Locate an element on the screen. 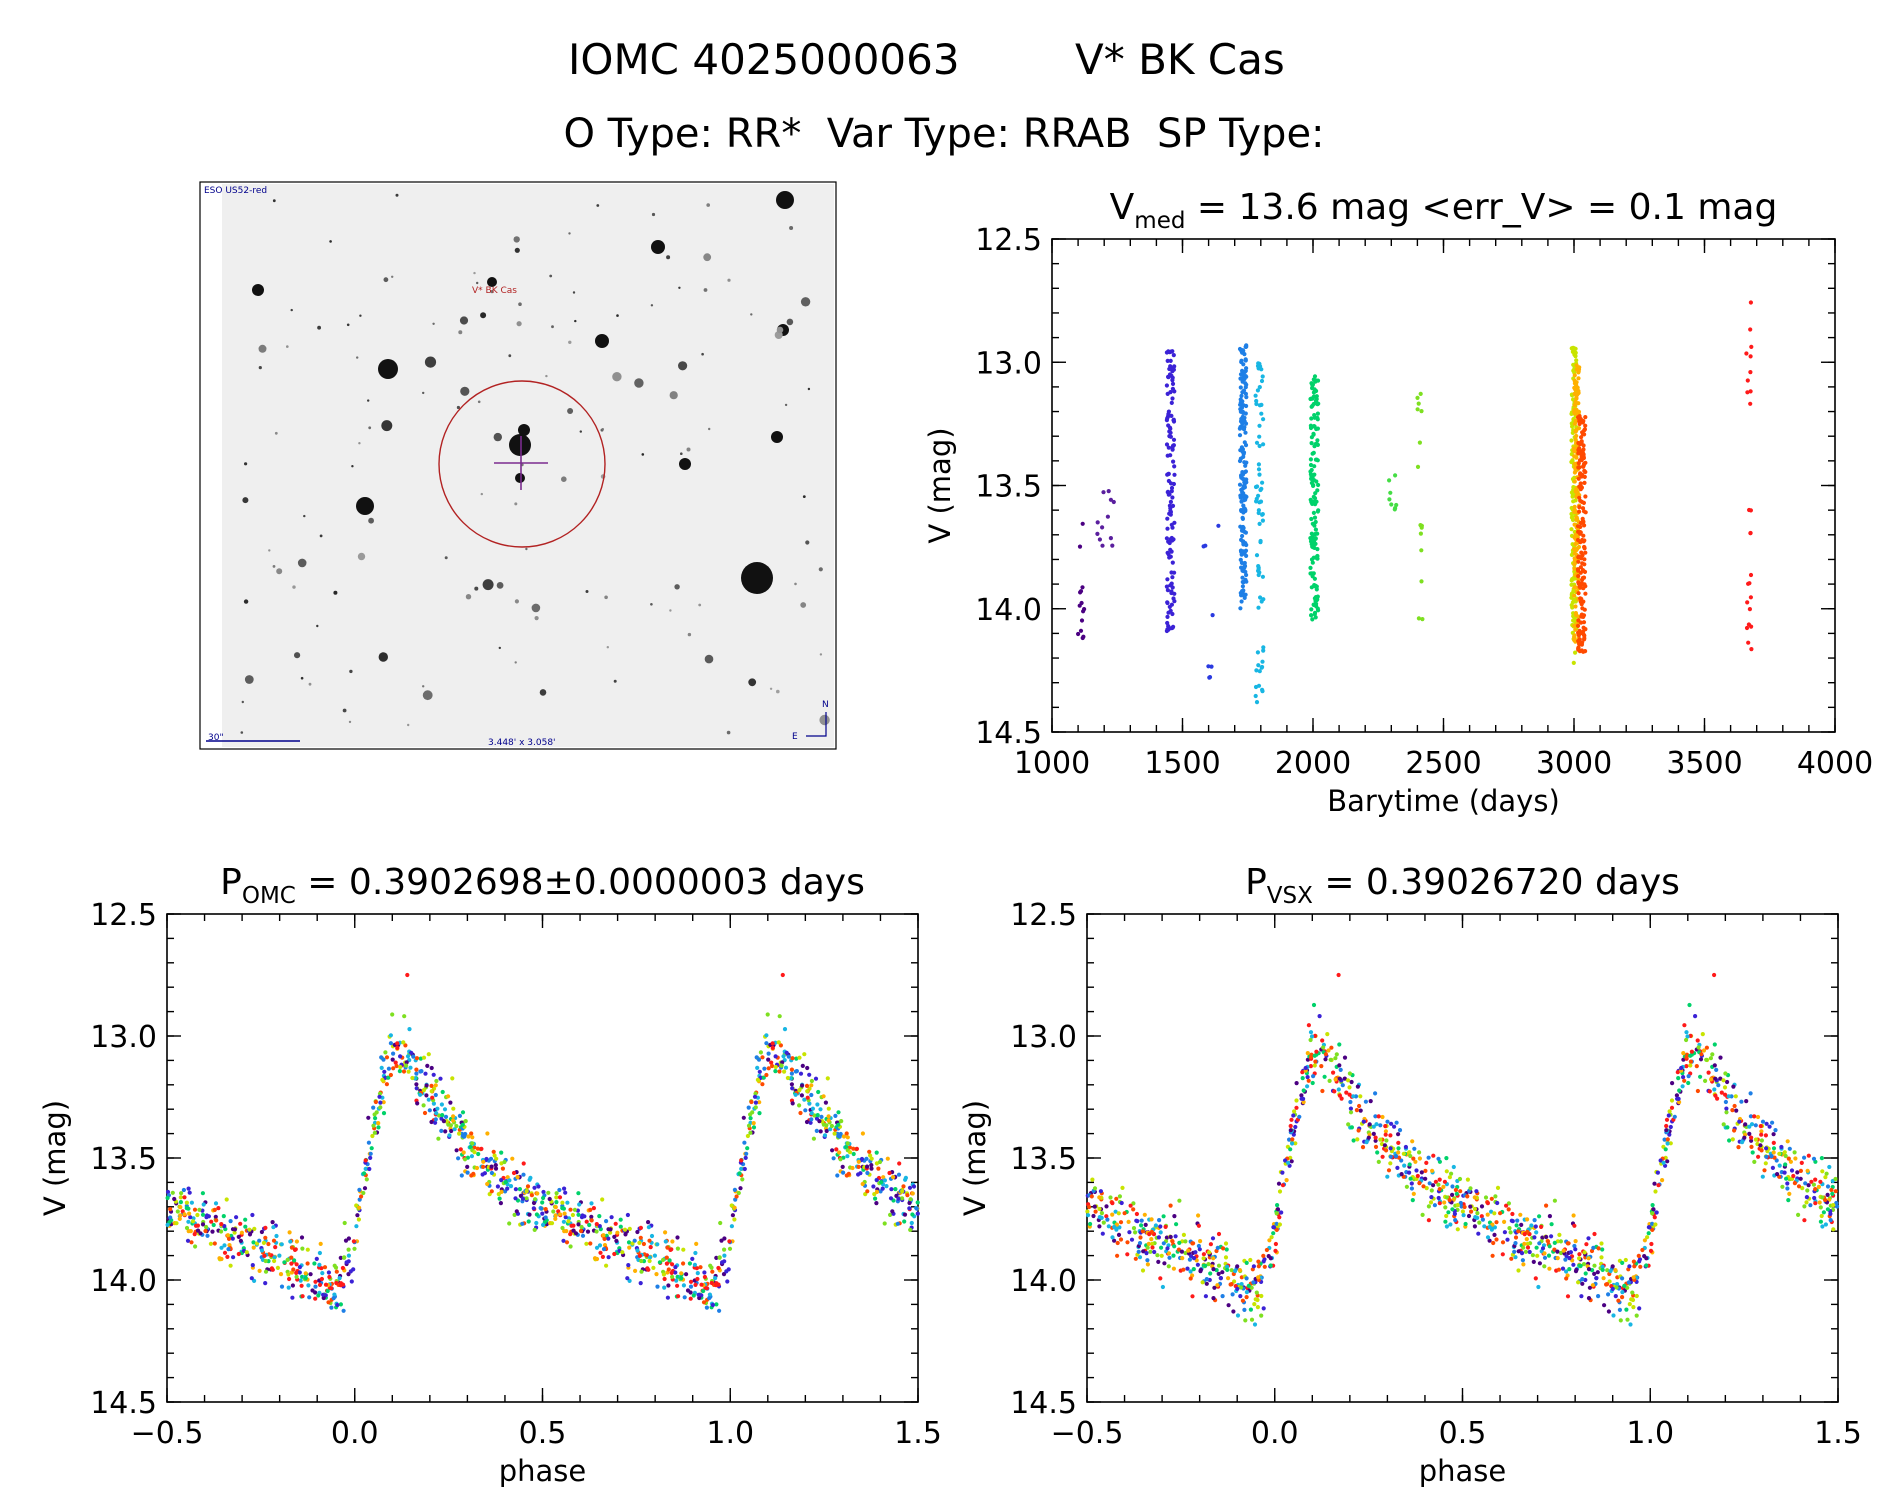  x-tick-label: 0.5 is located at coordinates (543, 1433).